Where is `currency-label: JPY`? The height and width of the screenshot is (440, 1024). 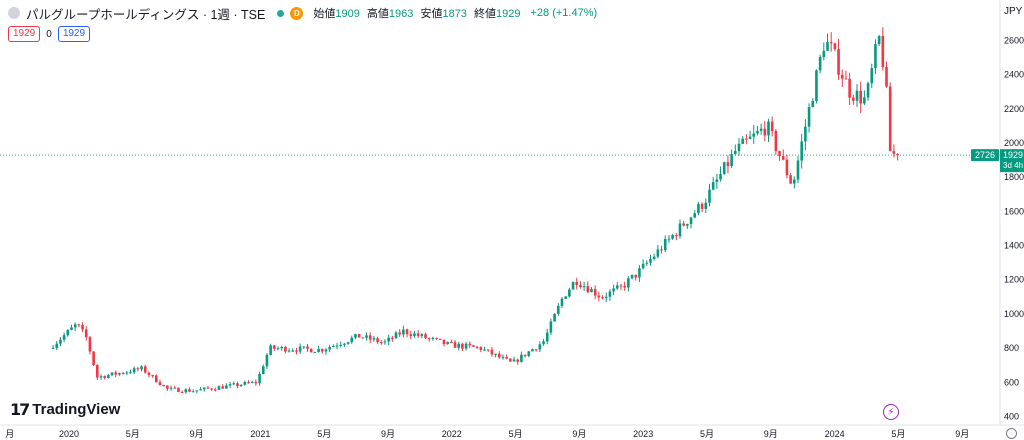 currency-label: JPY is located at coordinates (1013, 11).